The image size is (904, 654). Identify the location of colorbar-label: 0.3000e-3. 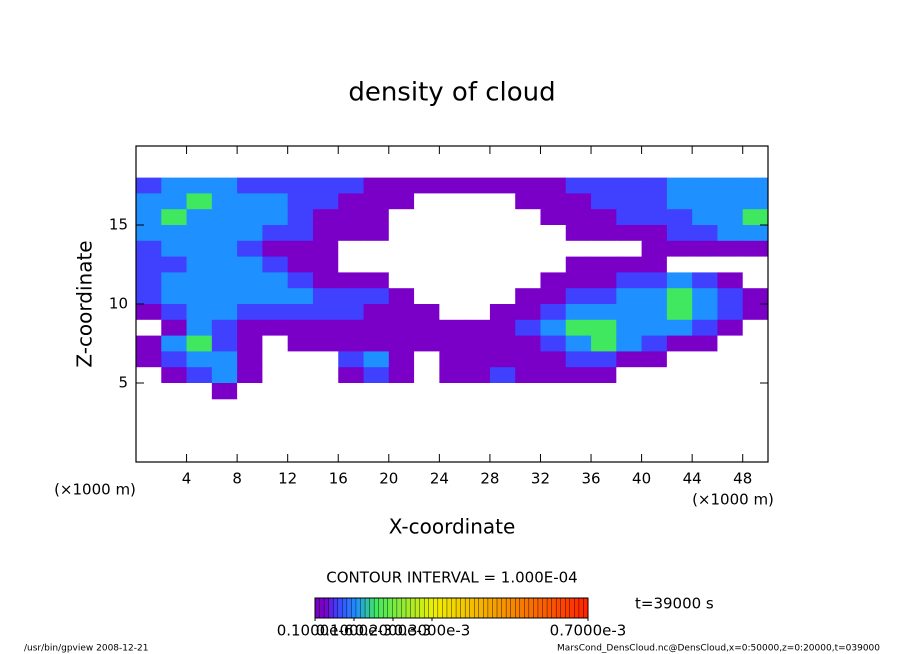
(432, 631).